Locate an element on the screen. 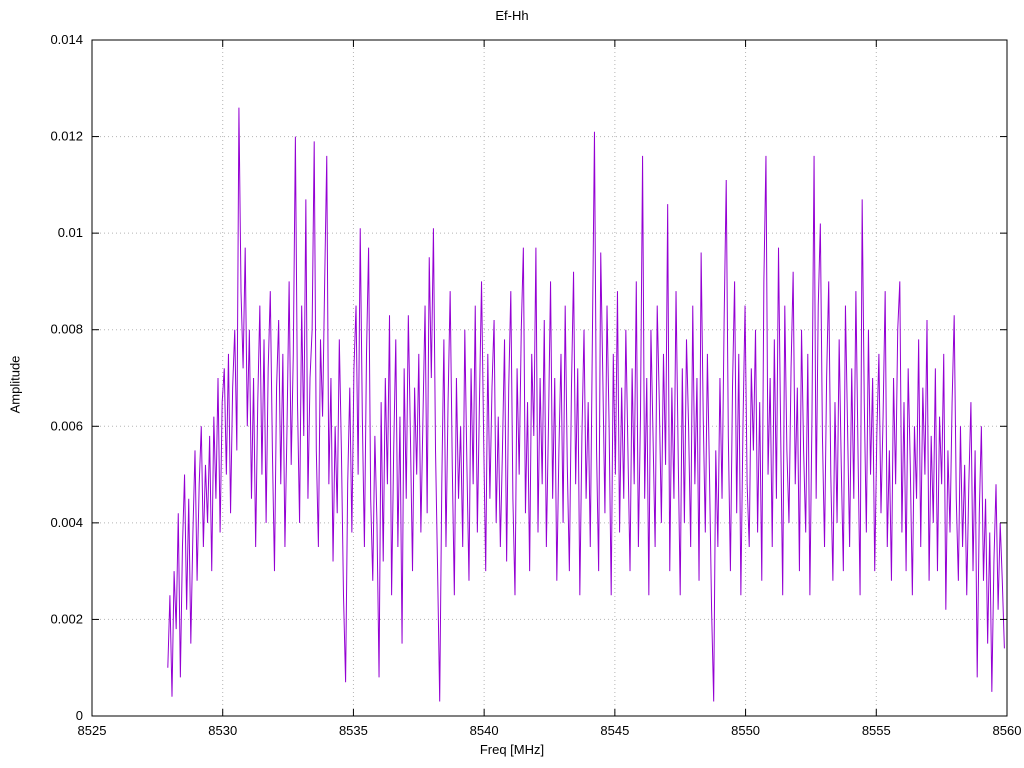 The height and width of the screenshot is (768, 1024). y-tick-label: 0.002 is located at coordinates (66, 618).